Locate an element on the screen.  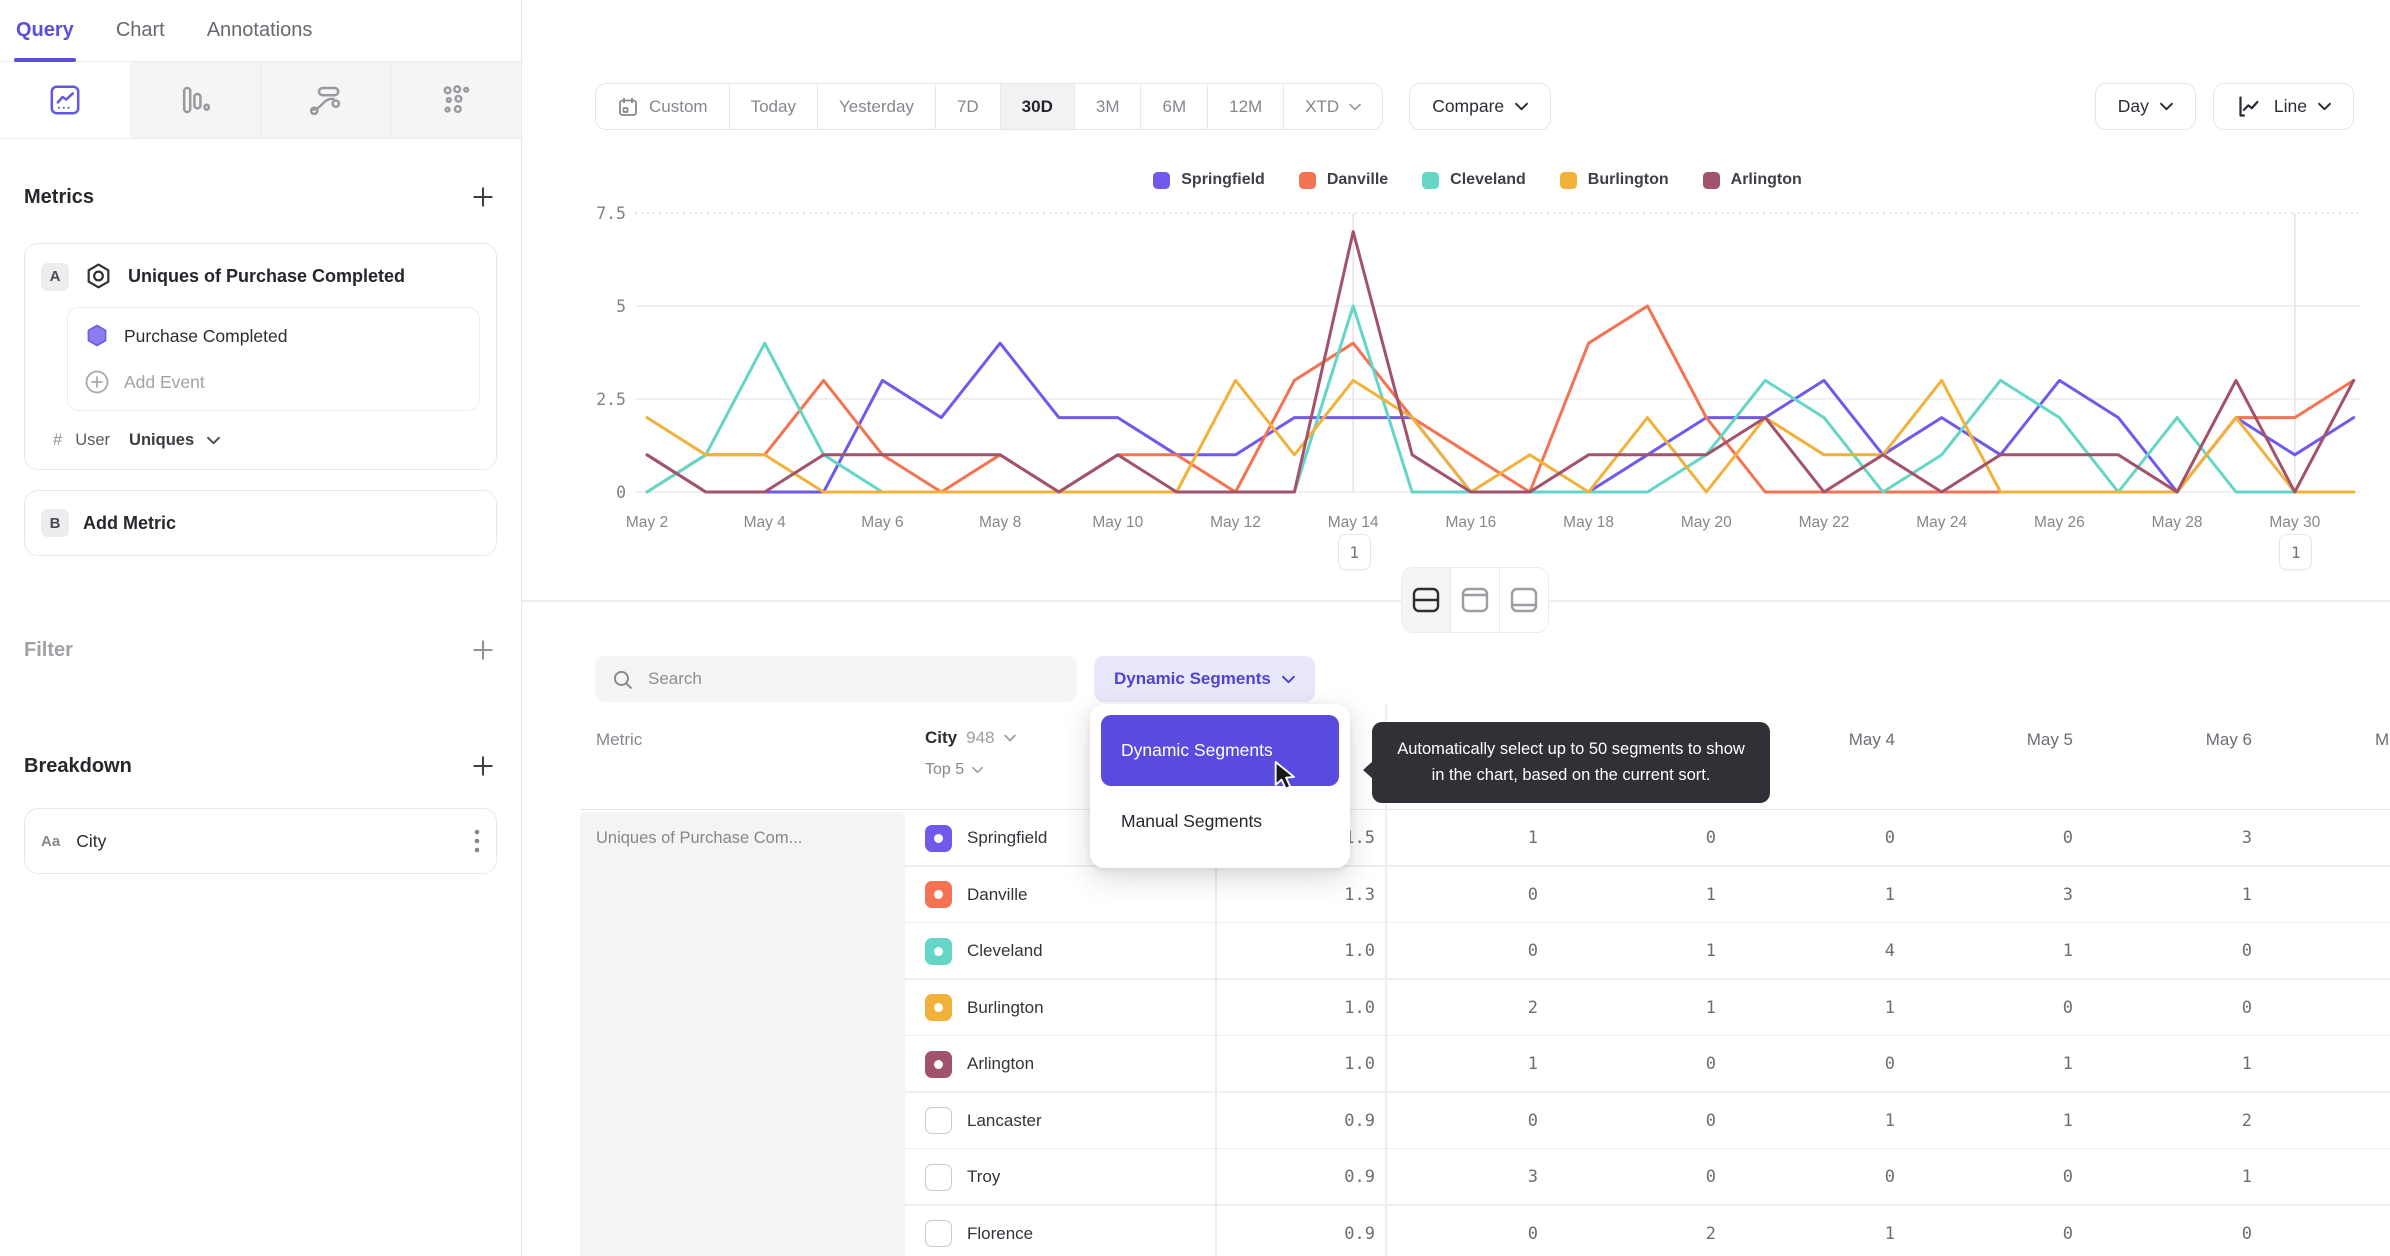
date-range-today: Today is located at coordinates (774, 106).